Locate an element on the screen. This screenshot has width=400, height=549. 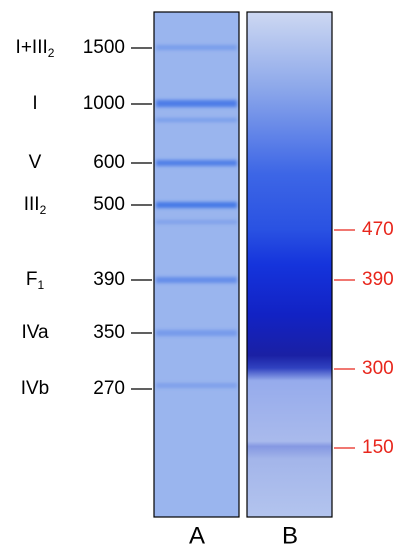
complex-label: IVb is located at coordinates (35, 388).